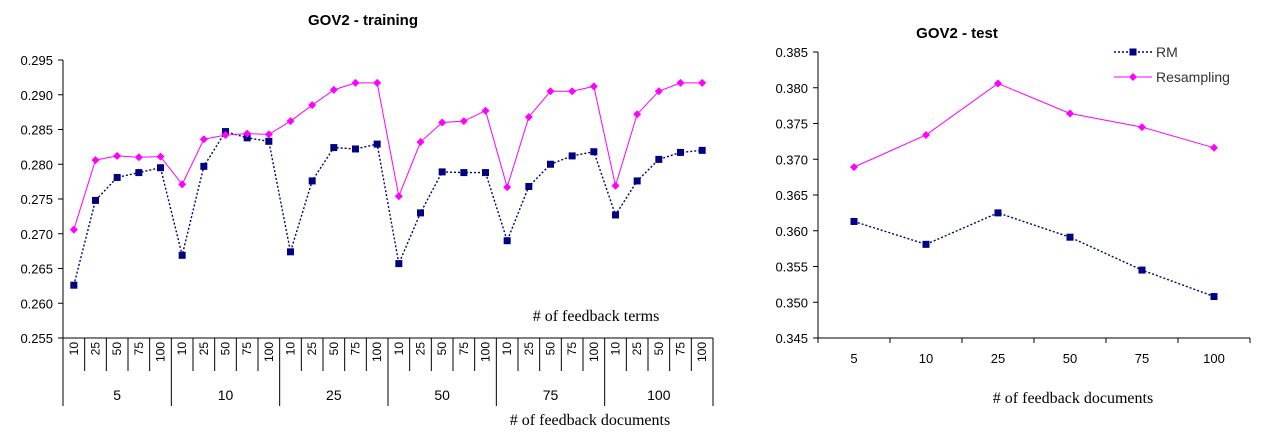 The image size is (1285, 432). Describe the element at coordinates (1214, 358) in the screenshot. I see `x-tick-label: 100` at that location.